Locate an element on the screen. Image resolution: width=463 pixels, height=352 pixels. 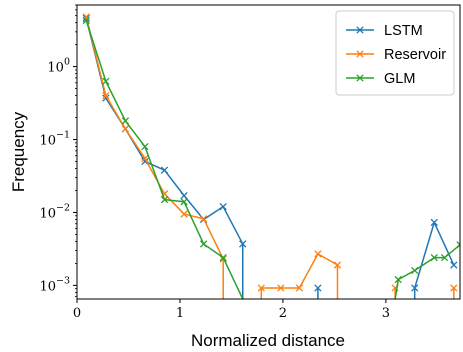
legend-marker-glm is located at coordinates (360, 78).